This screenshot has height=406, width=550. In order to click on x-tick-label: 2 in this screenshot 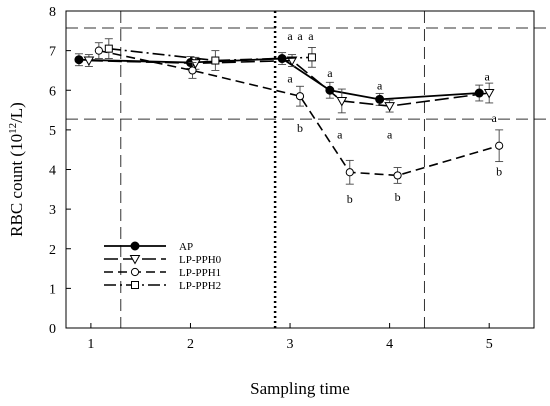, I will do `click(190, 344)`.